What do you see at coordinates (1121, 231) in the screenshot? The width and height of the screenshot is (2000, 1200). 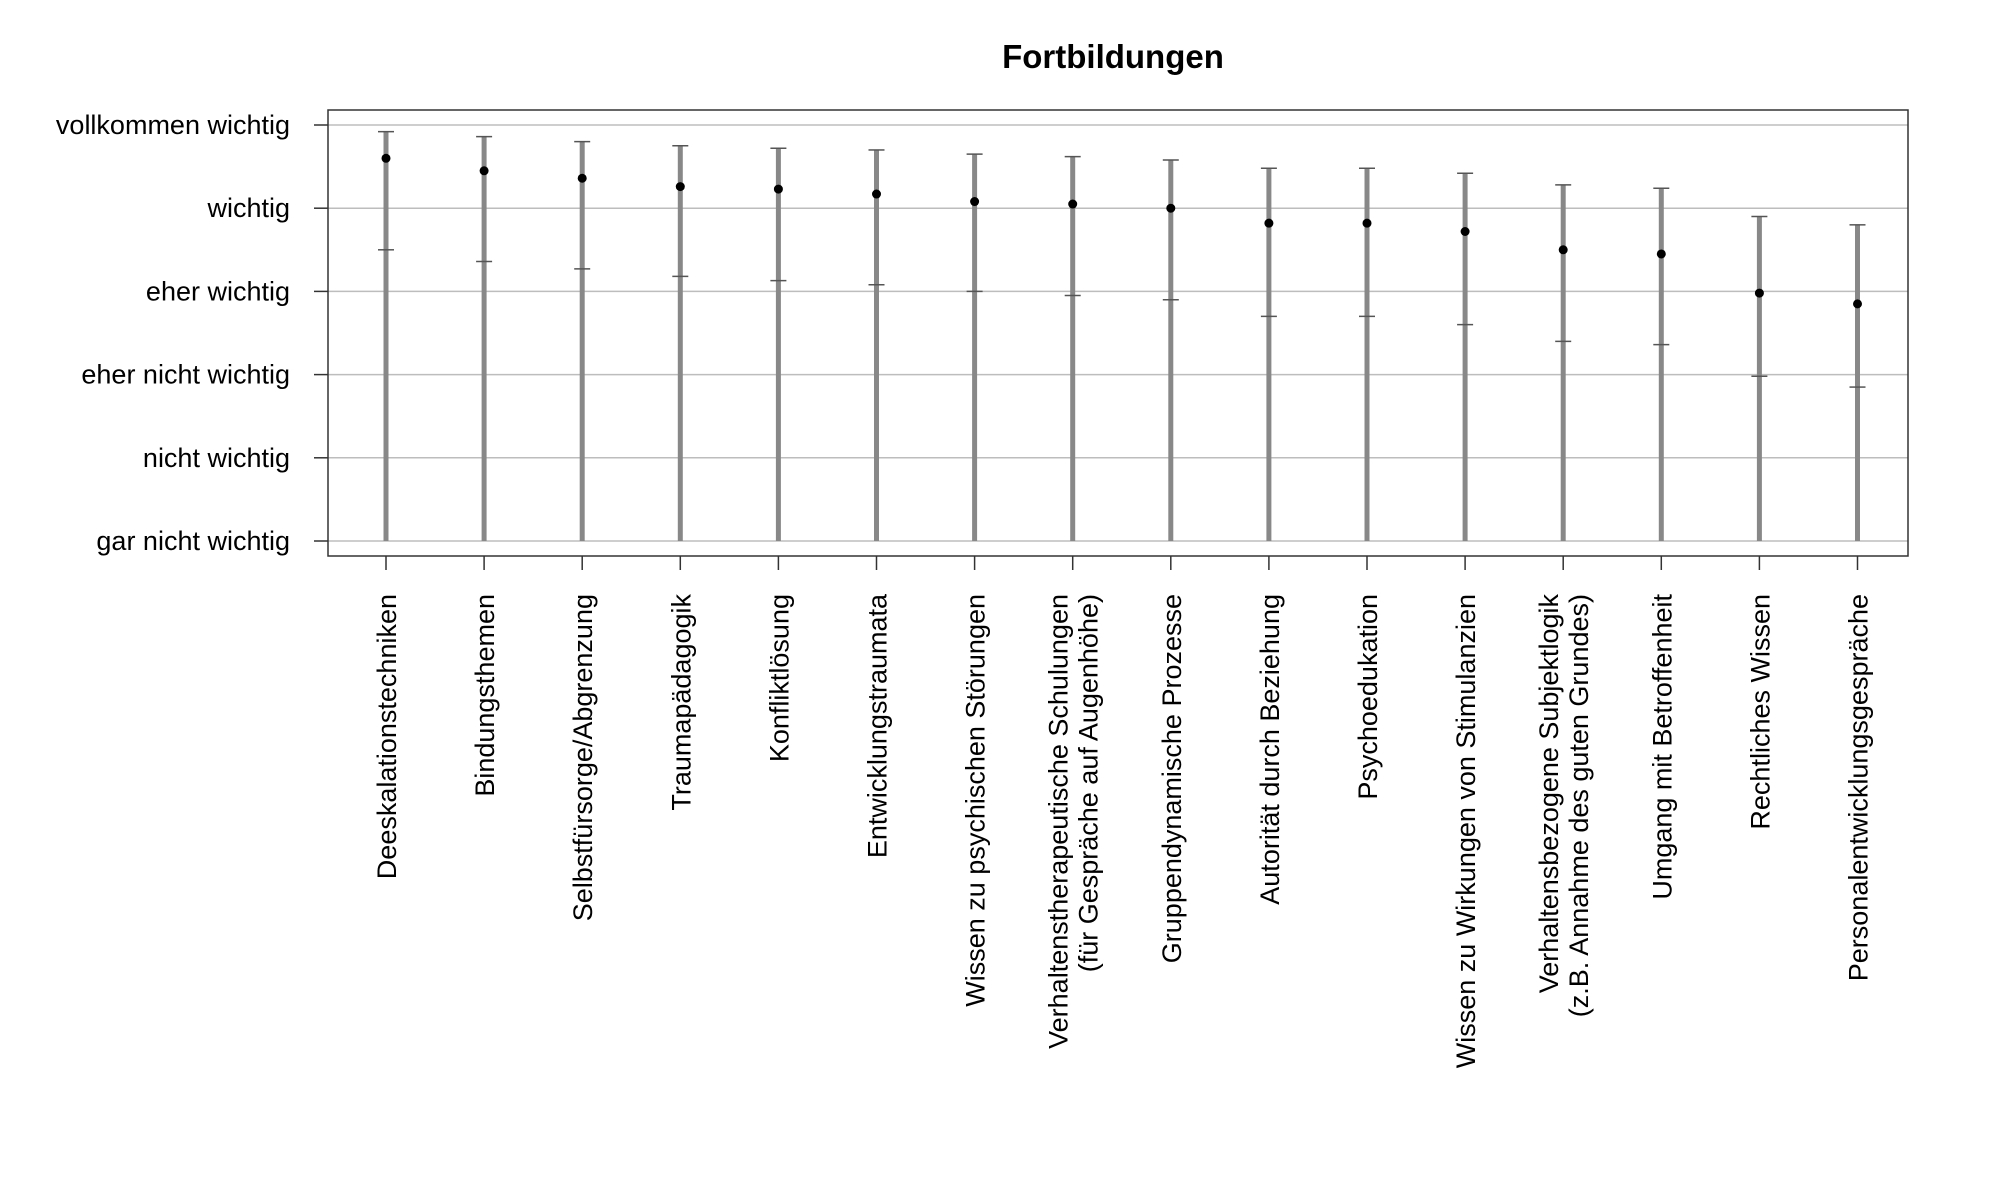 I see `mean-points` at bounding box center [1121, 231].